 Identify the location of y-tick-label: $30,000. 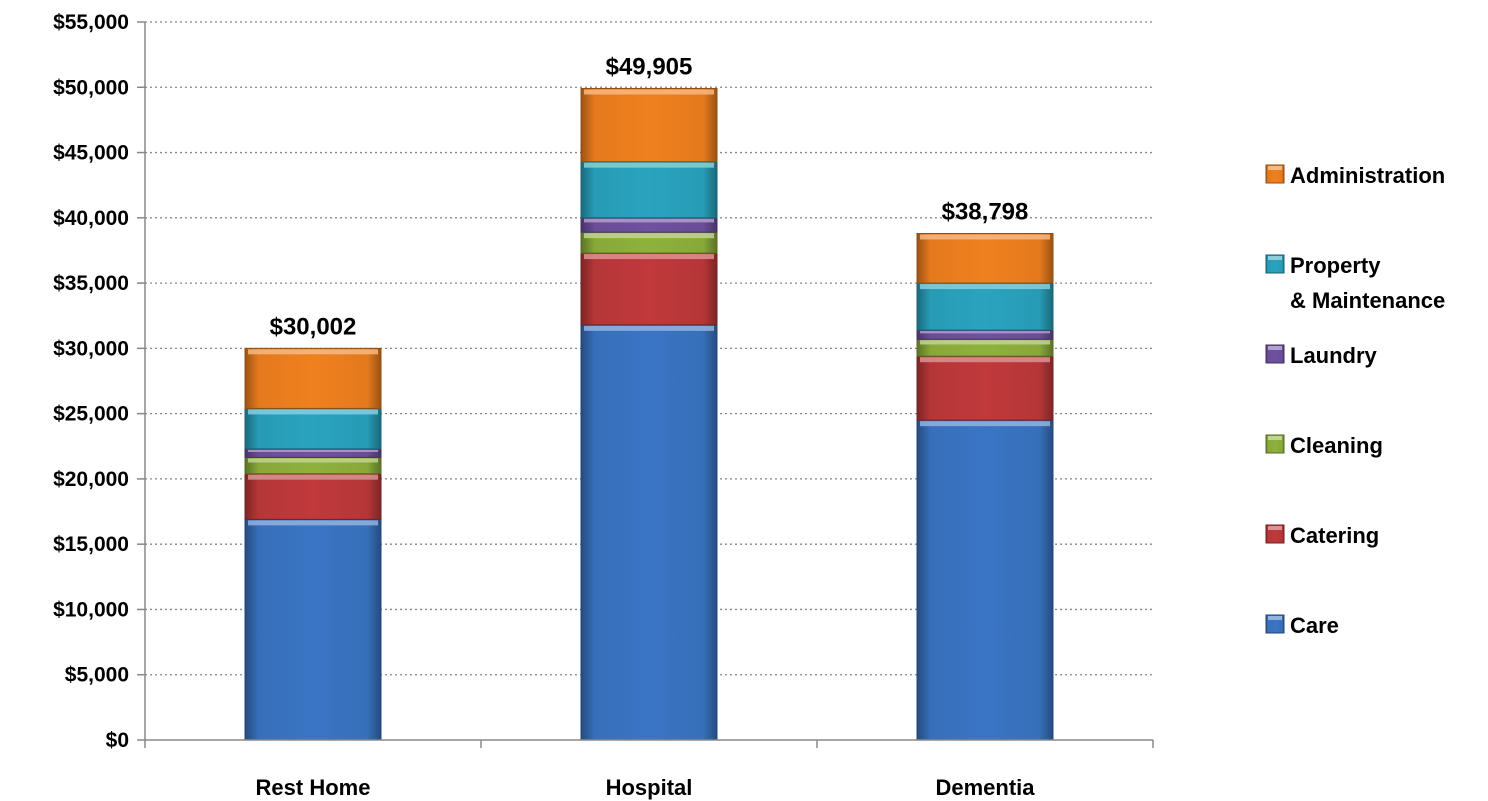
(91, 348).